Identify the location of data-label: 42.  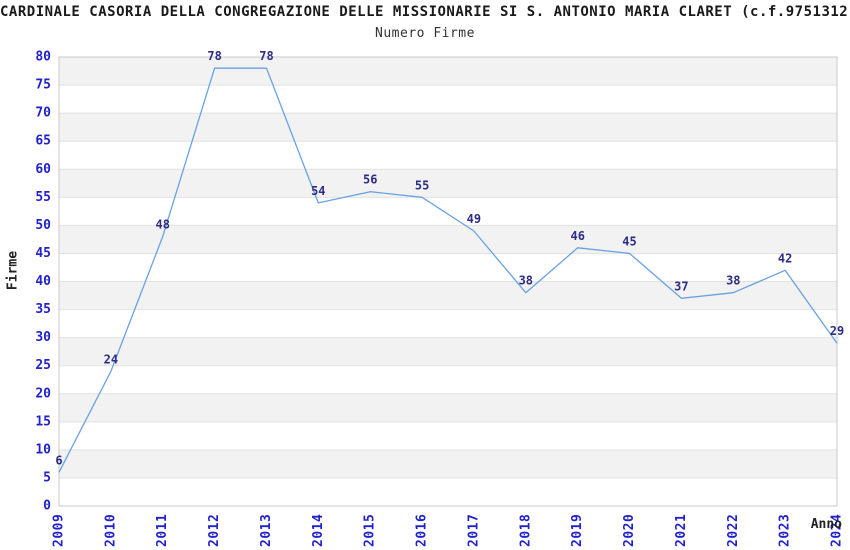
(785, 258).